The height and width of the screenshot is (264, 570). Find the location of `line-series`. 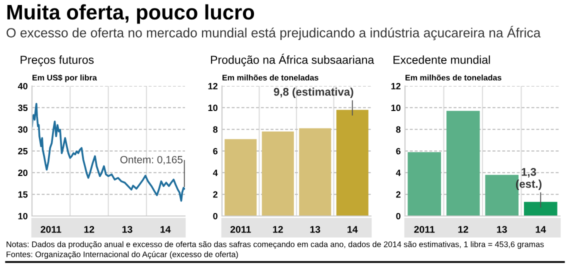

line-series is located at coordinates (108, 152).